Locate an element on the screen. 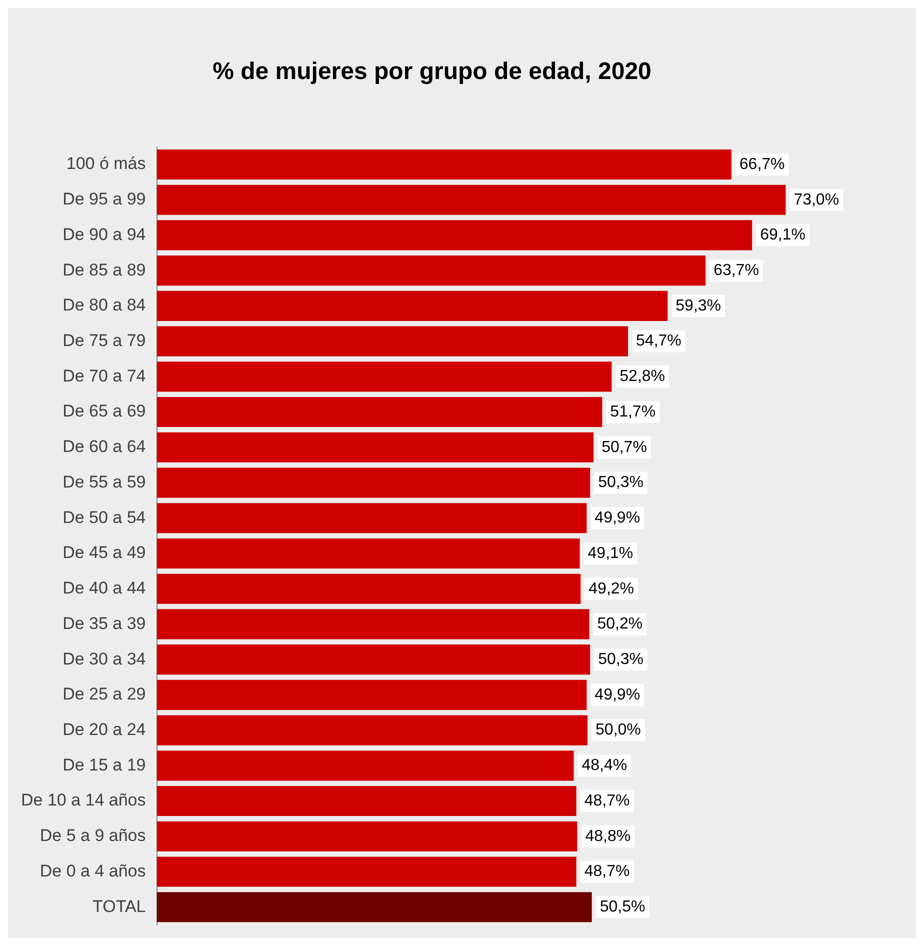 The height and width of the screenshot is (949, 924). data-label: 63,7% is located at coordinates (736, 270).